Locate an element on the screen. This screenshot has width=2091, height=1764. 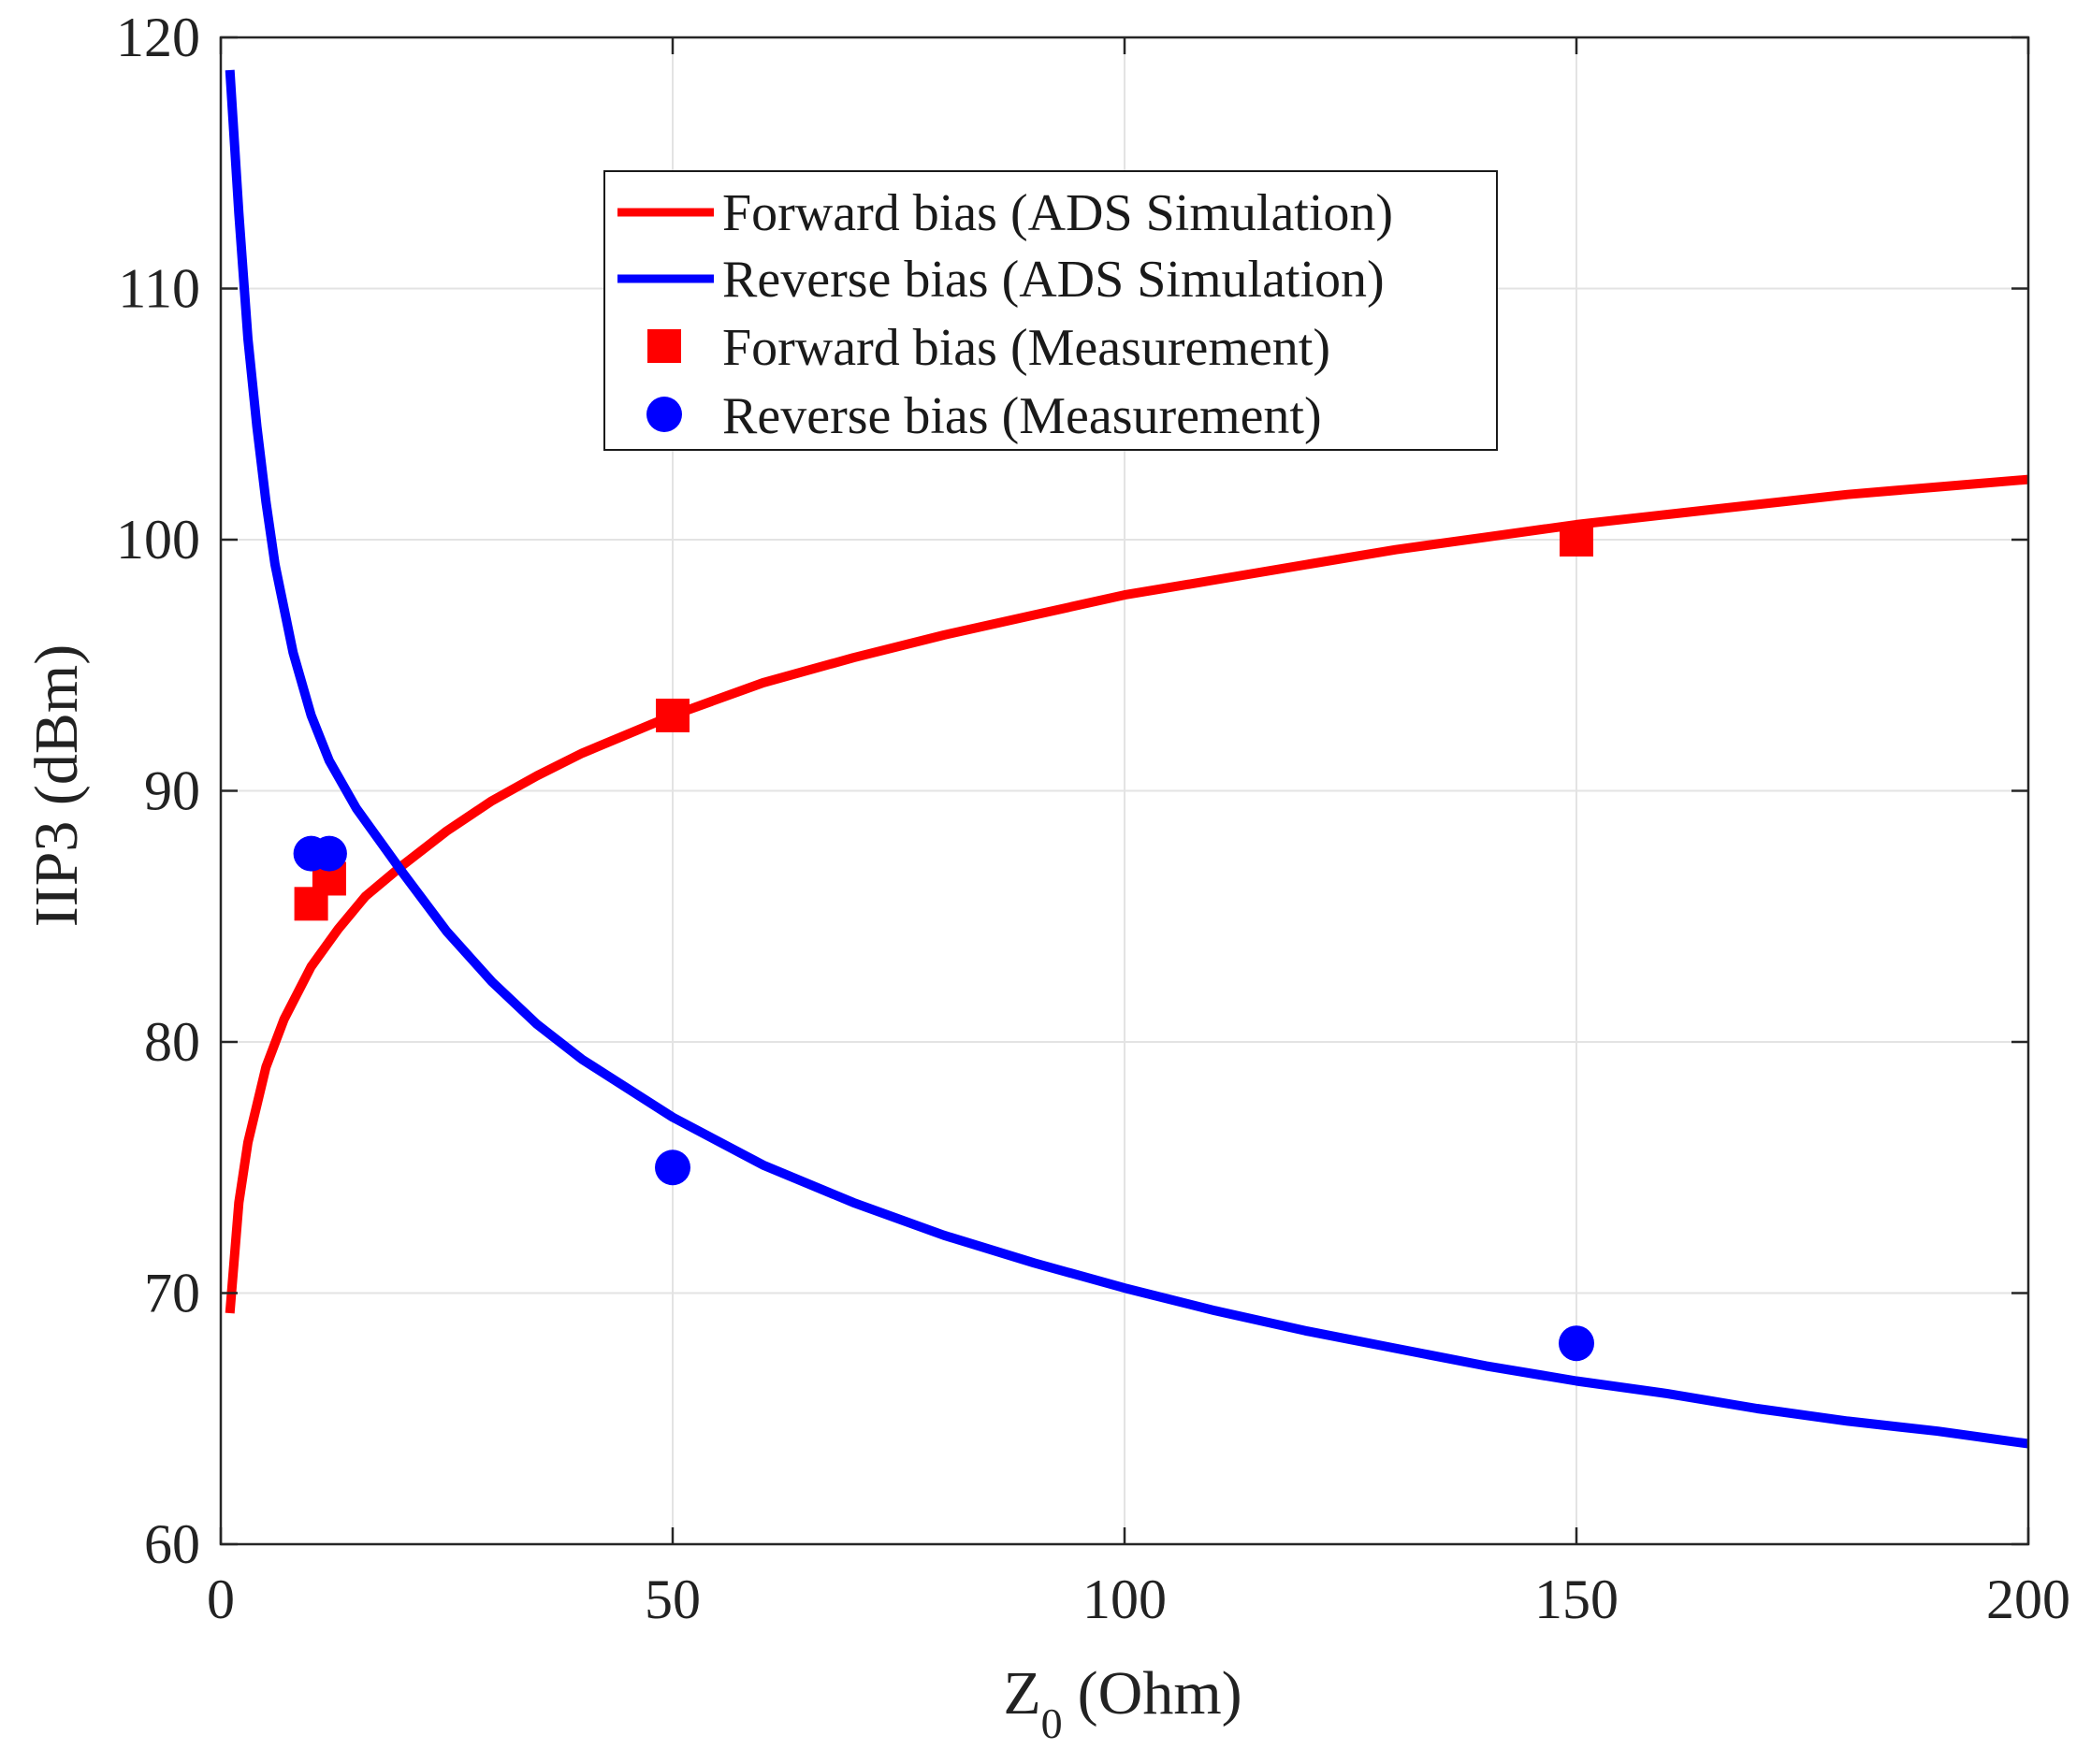
y-tick-label: 110 is located at coordinates (159, 289).